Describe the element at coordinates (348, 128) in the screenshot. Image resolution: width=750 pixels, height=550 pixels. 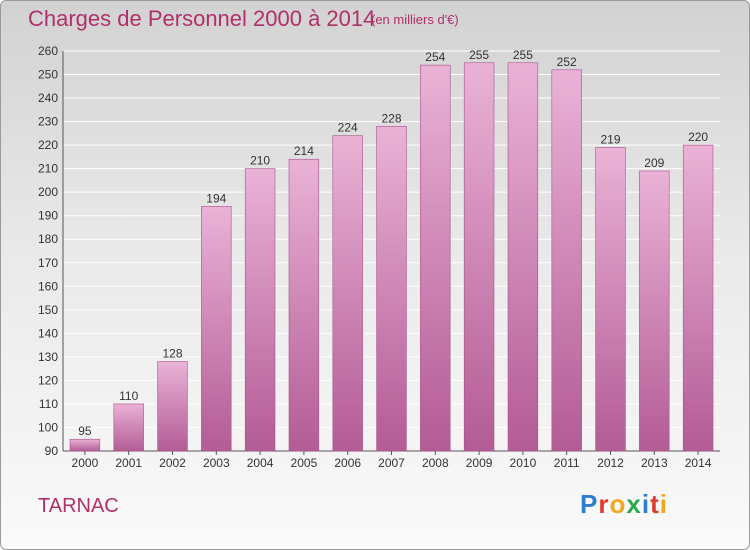
I see `data-label-2006: 224` at that location.